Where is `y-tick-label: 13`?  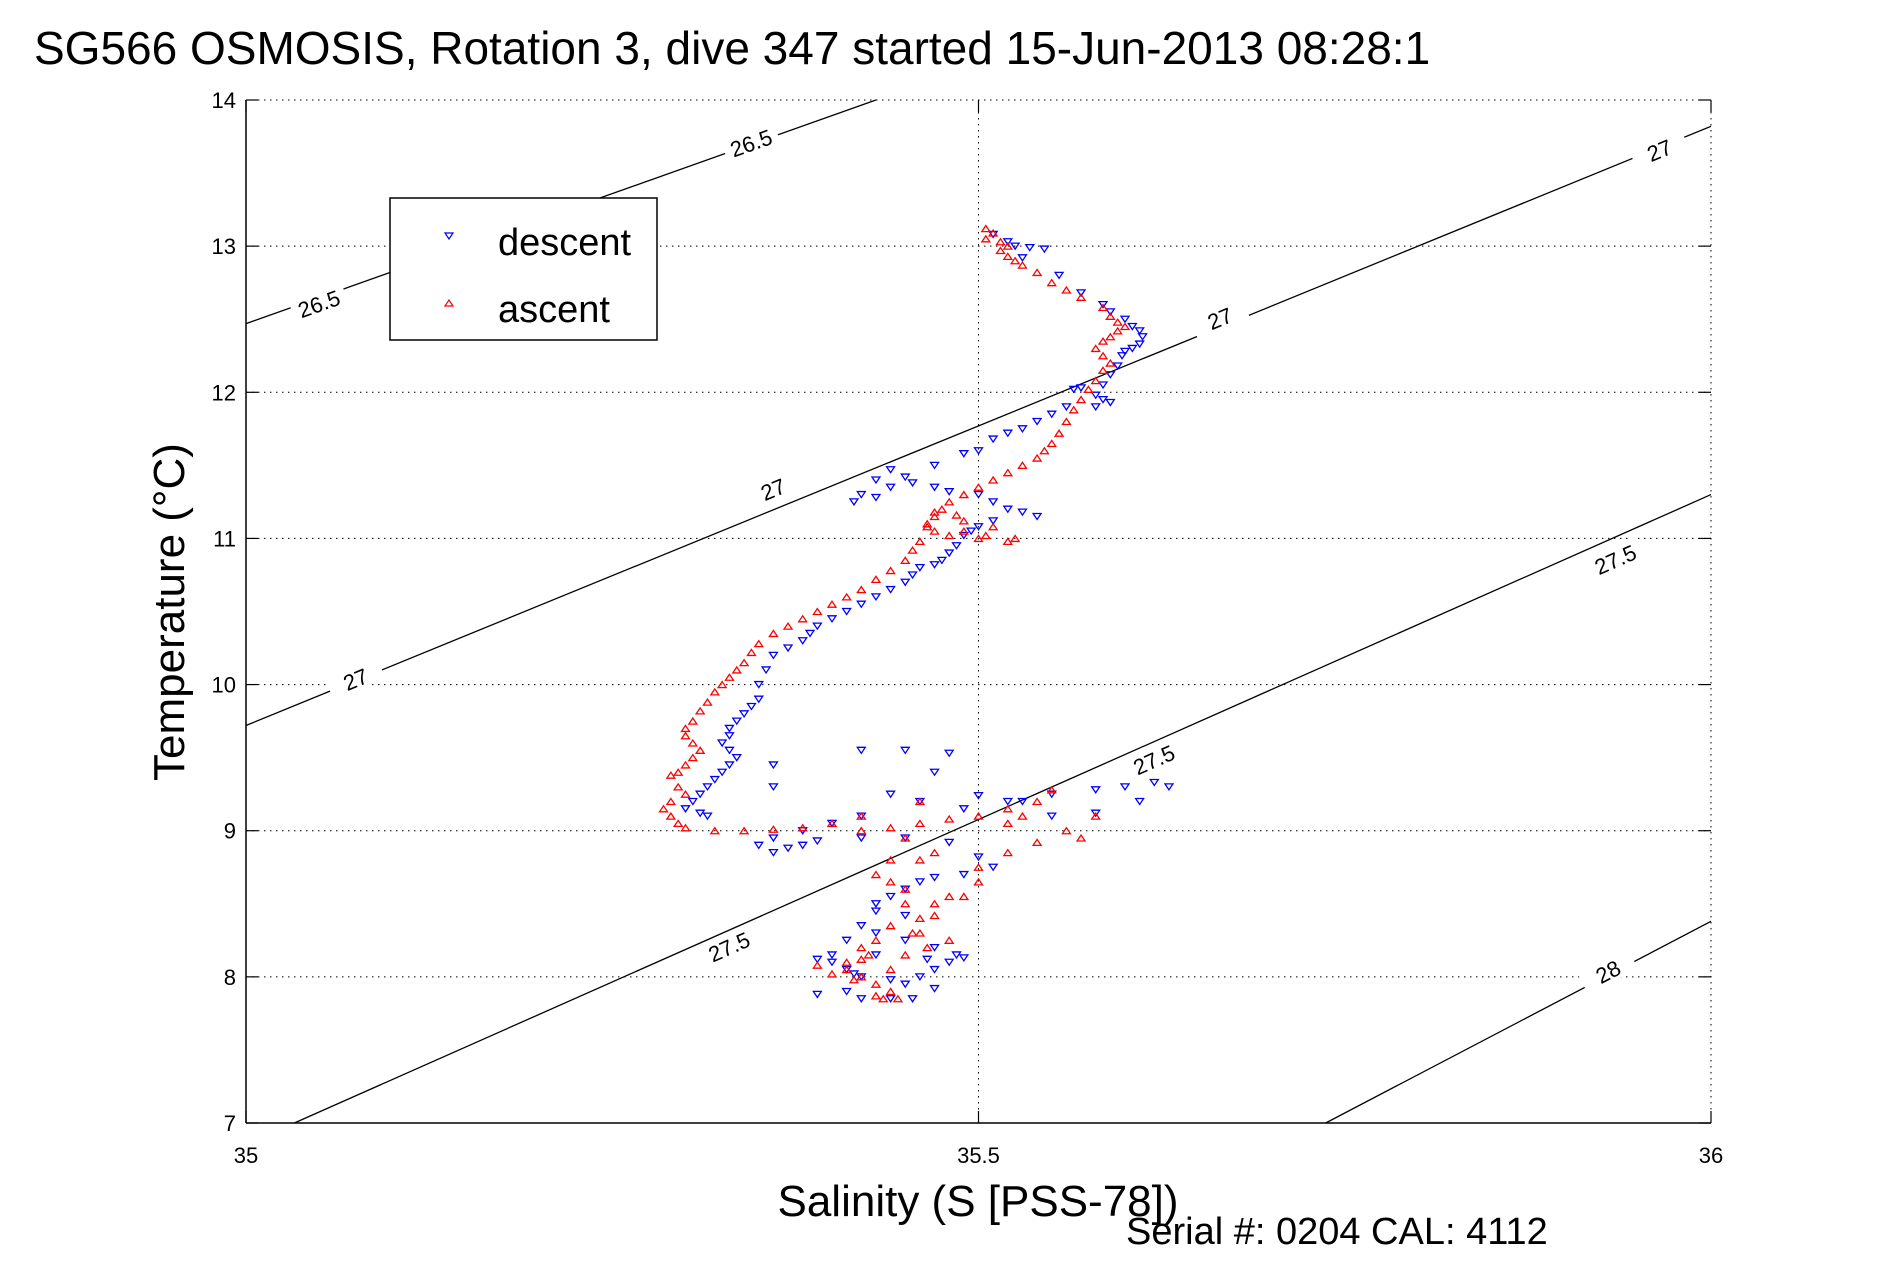 y-tick-label: 13 is located at coordinates (224, 246).